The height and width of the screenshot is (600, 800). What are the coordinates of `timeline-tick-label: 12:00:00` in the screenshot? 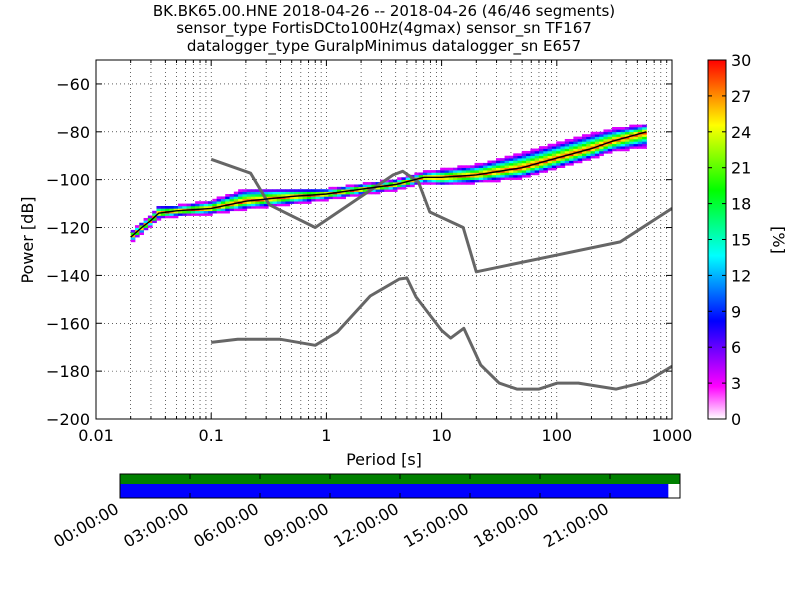 It's located at (366, 525).